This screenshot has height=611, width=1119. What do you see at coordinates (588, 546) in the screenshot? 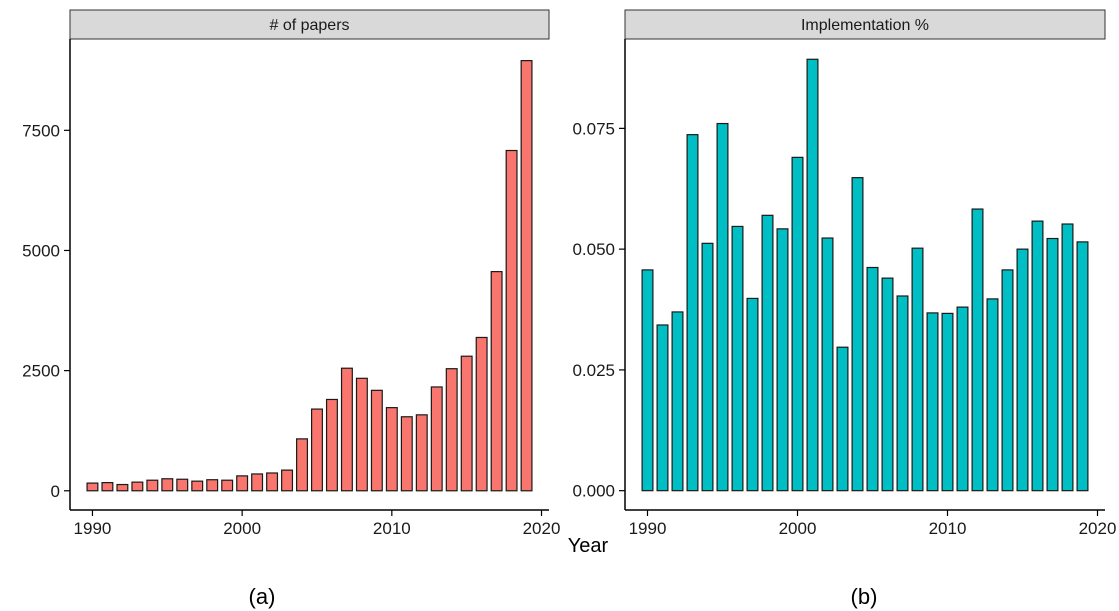
I see `x-axis-label: Year` at bounding box center [588, 546].